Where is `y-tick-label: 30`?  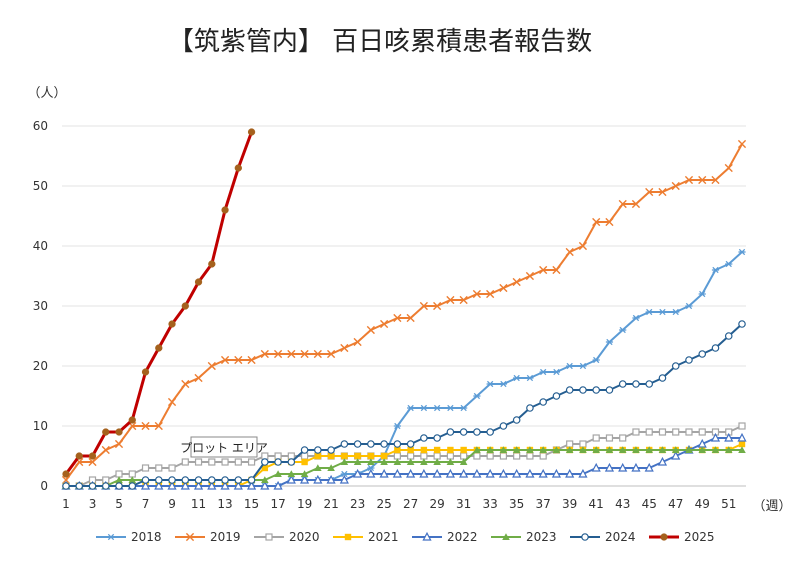 y-tick-label: 30 is located at coordinates (40, 306).